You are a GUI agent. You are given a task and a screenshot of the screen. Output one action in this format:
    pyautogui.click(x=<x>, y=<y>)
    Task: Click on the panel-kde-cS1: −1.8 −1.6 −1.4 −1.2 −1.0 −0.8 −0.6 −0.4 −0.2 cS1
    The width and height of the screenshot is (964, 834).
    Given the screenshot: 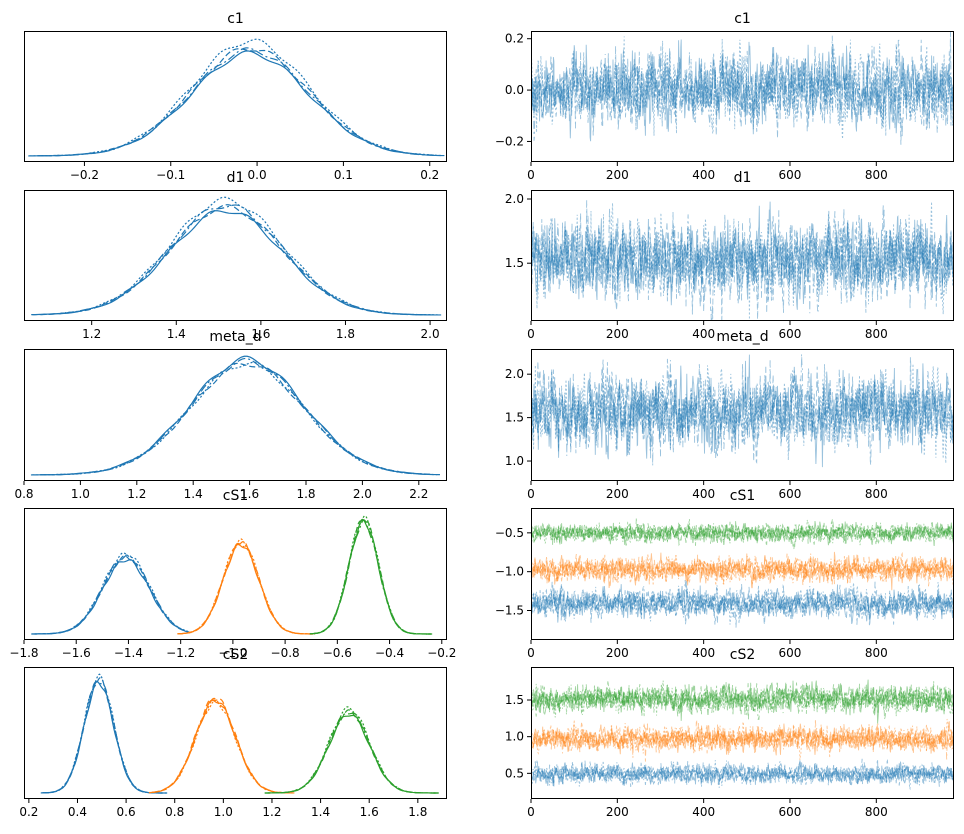 What is the action you would take?
    pyautogui.click(x=232, y=574)
    